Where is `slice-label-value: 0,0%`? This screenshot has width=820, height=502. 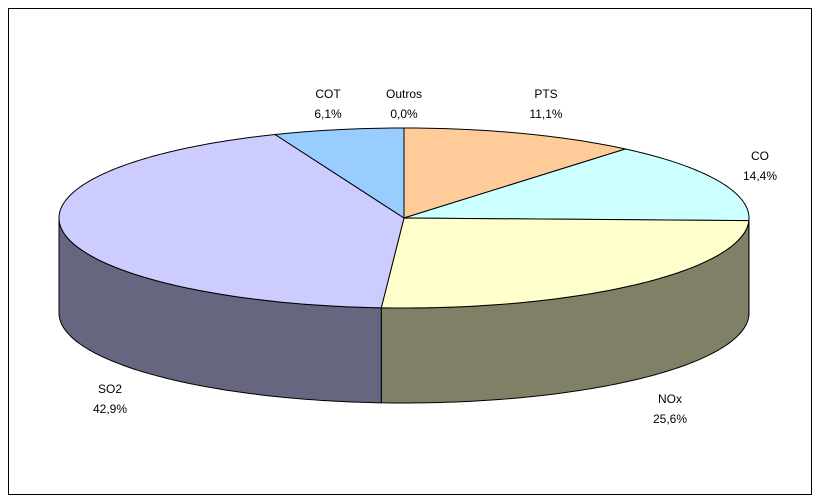
slice-label-value: 0,0% is located at coordinates (404, 114).